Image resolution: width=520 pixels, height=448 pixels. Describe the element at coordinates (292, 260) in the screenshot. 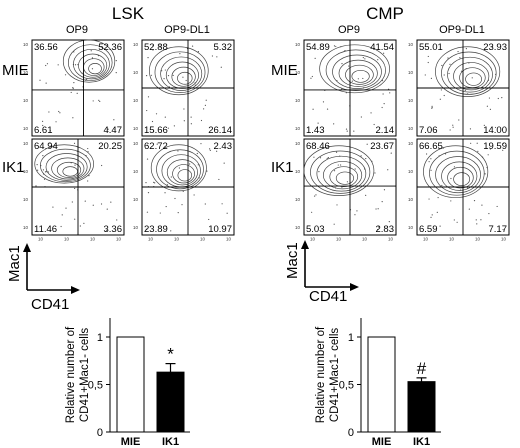

I see `y-axis-label-cmp: Mac1` at that location.